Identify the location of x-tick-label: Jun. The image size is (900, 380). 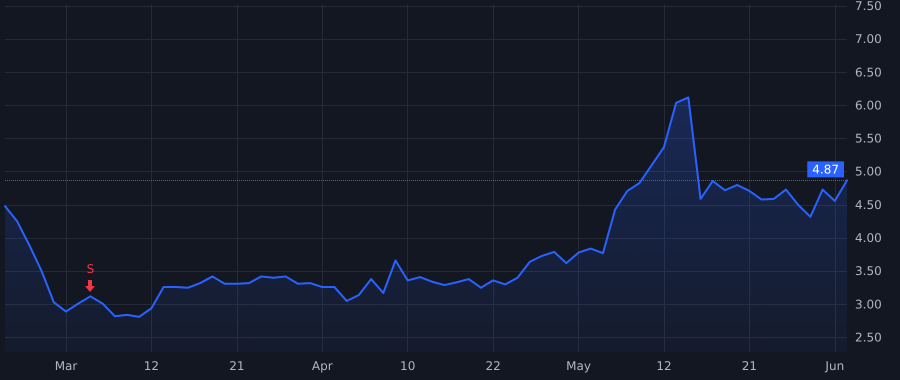
(834, 366).